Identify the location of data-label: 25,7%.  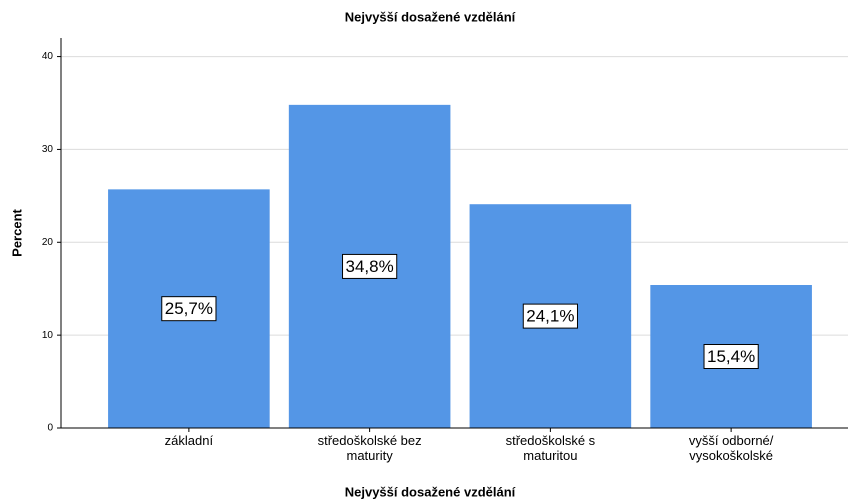
(189, 308).